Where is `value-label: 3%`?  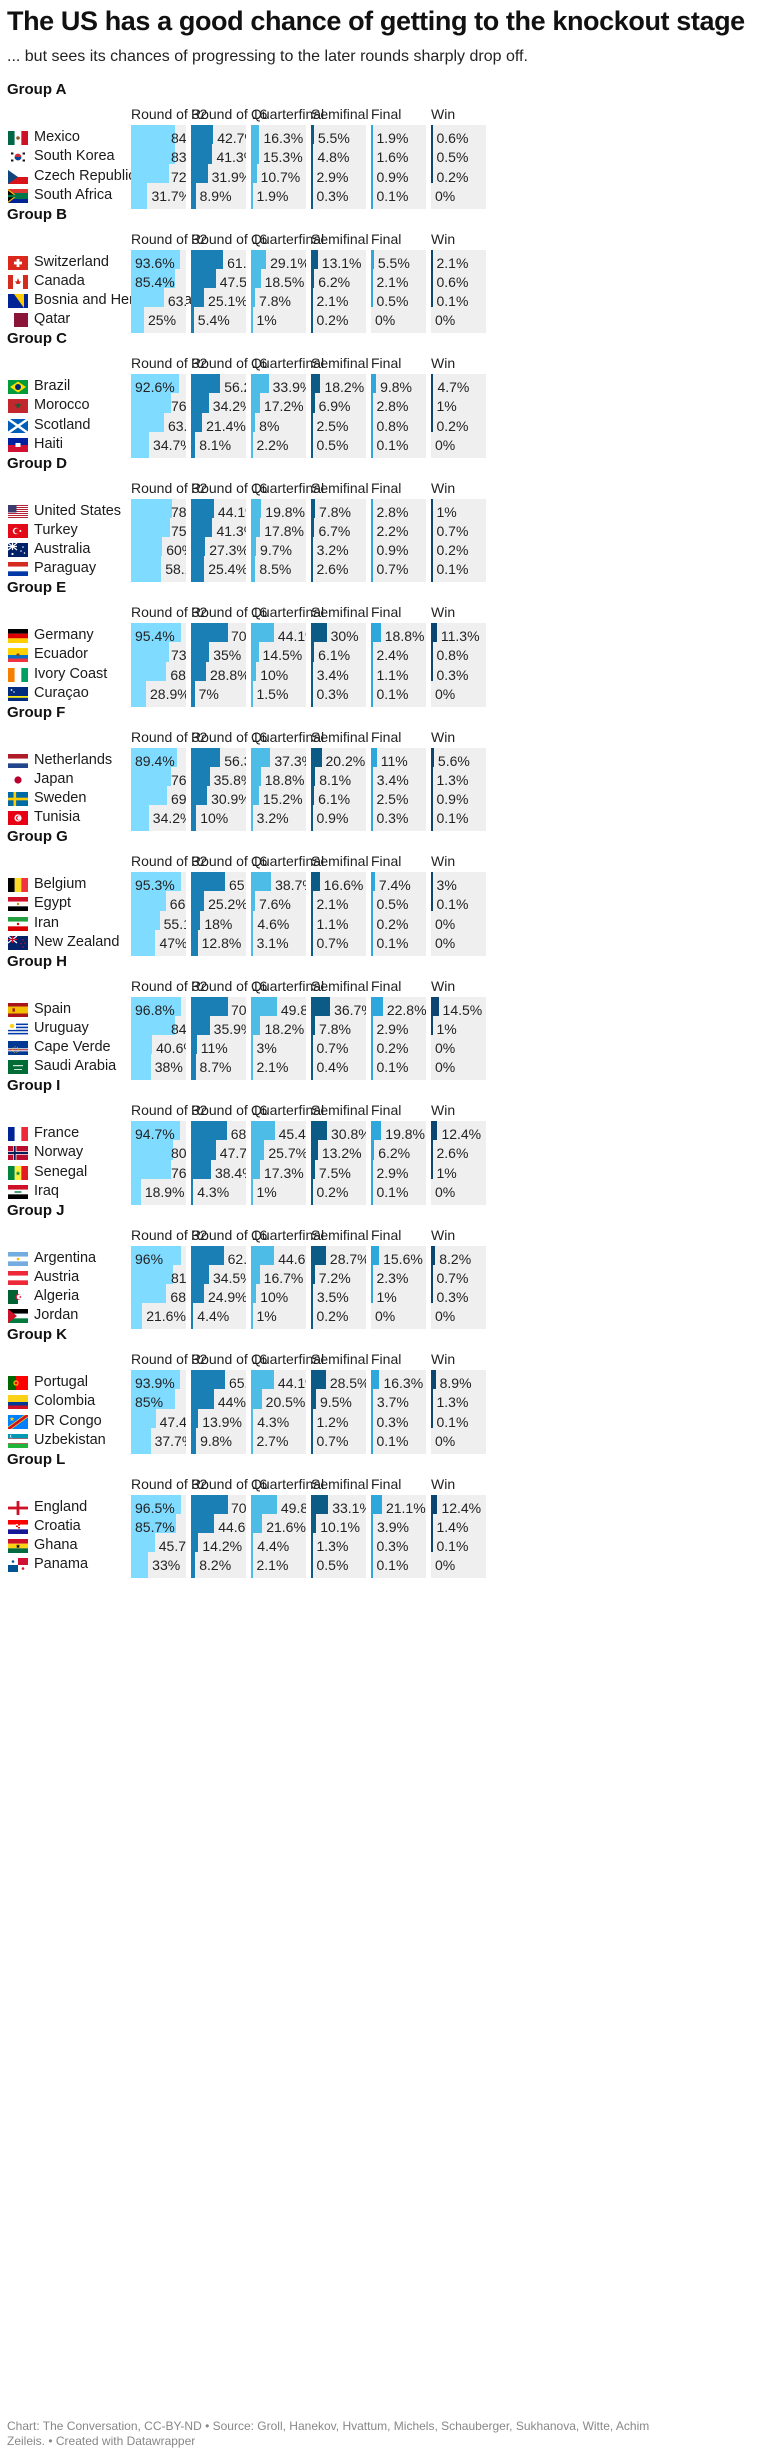
value-label: 3% is located at coordinates (266, 1048).